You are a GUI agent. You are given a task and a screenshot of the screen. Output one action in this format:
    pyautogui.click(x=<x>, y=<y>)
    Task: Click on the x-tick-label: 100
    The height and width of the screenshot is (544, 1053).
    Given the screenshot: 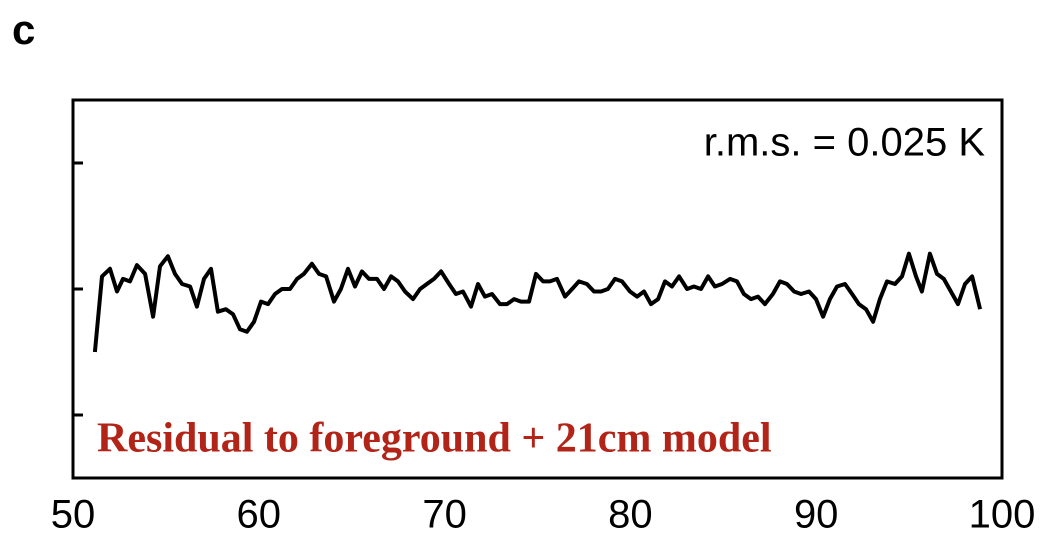 What is the action you would take?
    pyautogui.click(x=1002, y=515)
    